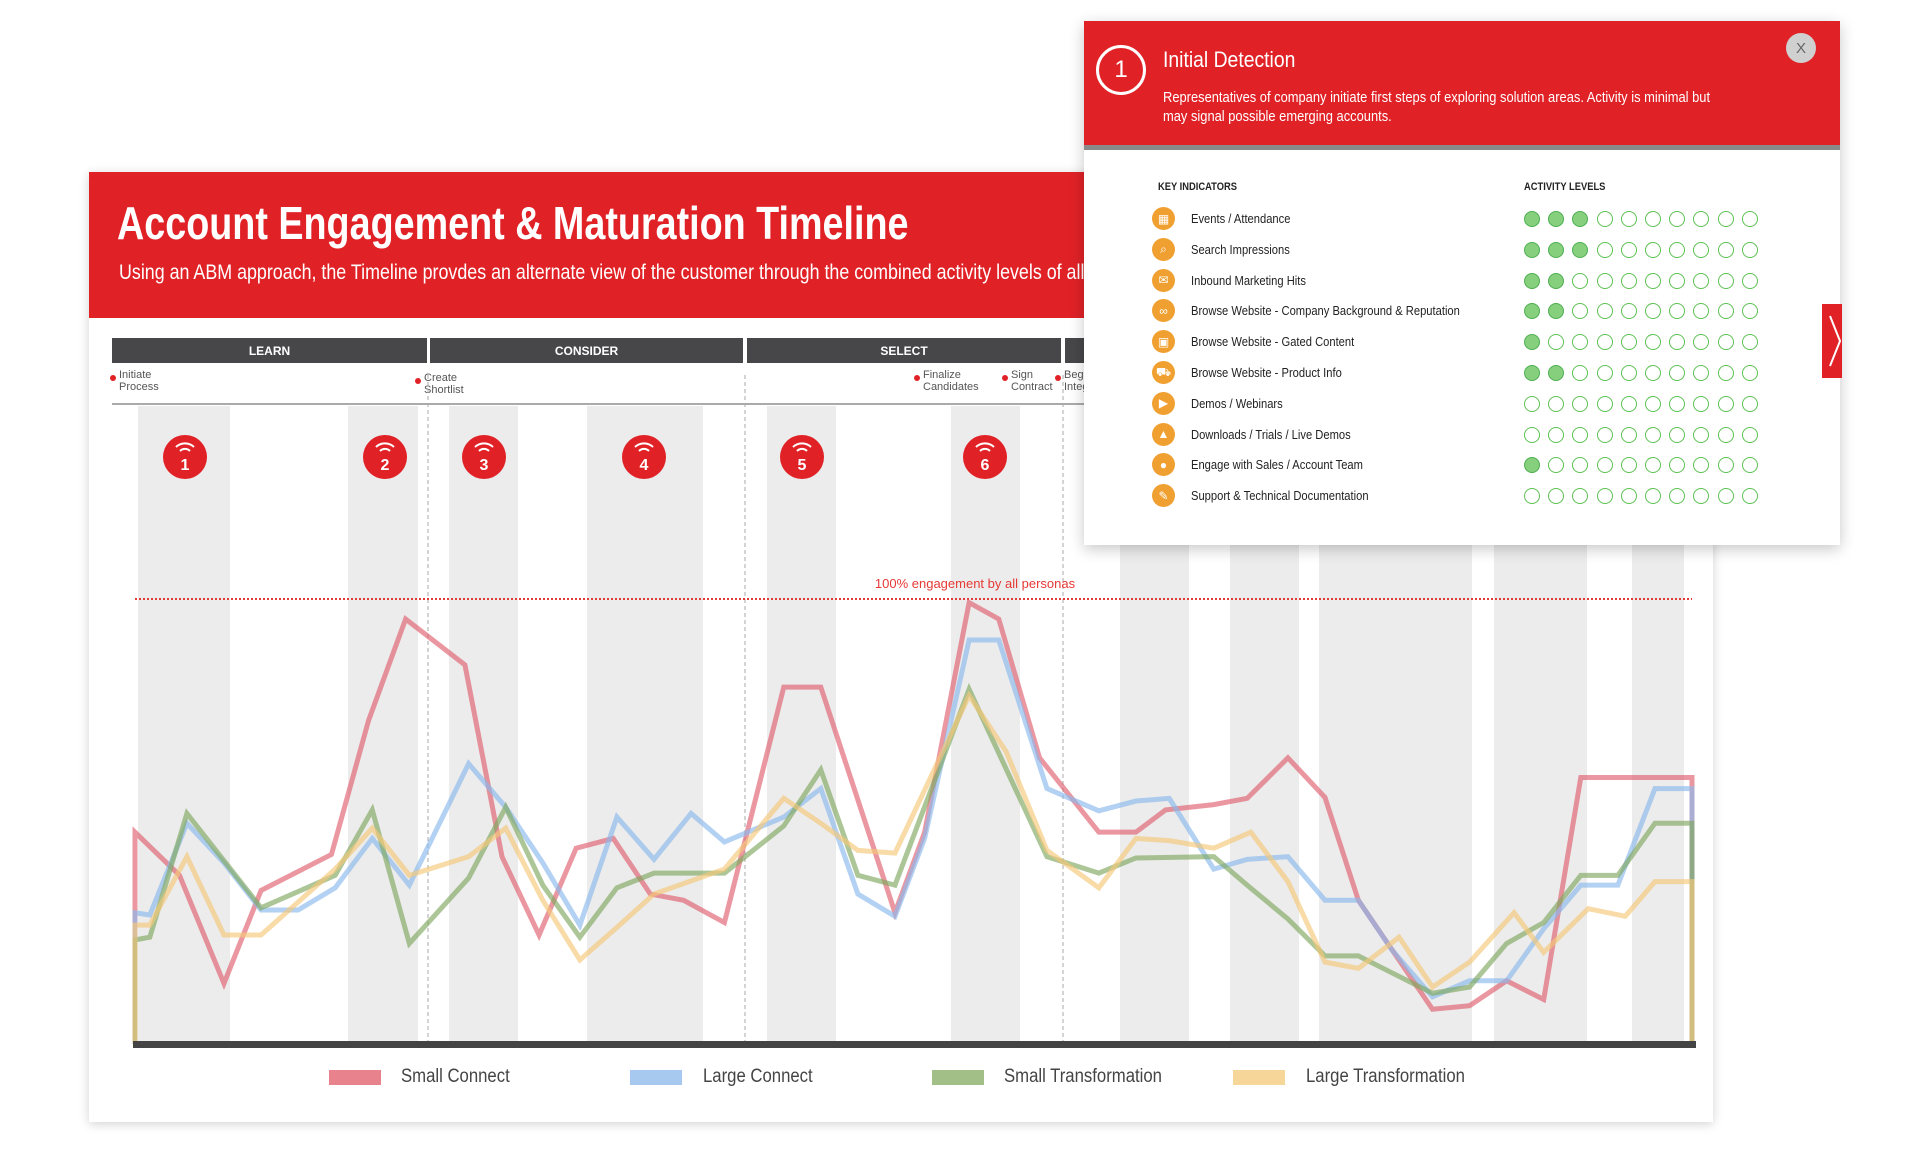 This screenshot has width=1920, height=1158. I want to click on milestone-label: Sign, so click(1022, 375).